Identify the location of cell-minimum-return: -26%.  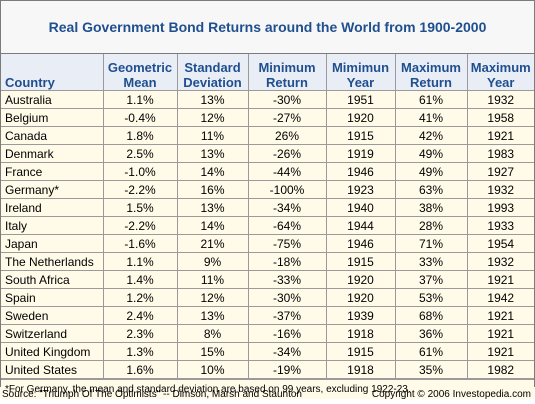
(287, 153).